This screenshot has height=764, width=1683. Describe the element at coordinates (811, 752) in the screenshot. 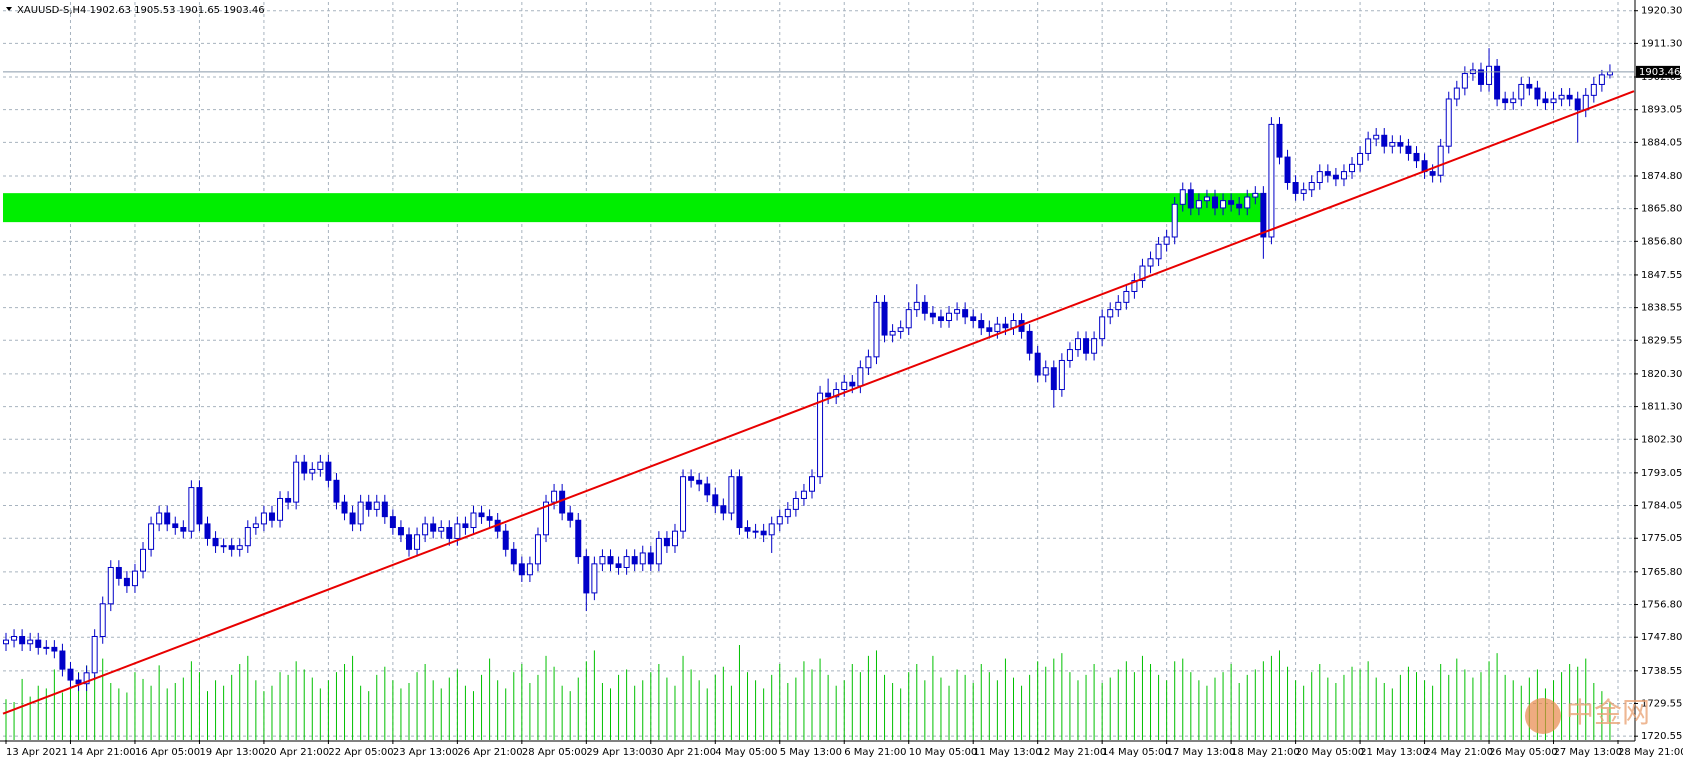

I see `x-tick-label: 5 May 13:00` at that location.